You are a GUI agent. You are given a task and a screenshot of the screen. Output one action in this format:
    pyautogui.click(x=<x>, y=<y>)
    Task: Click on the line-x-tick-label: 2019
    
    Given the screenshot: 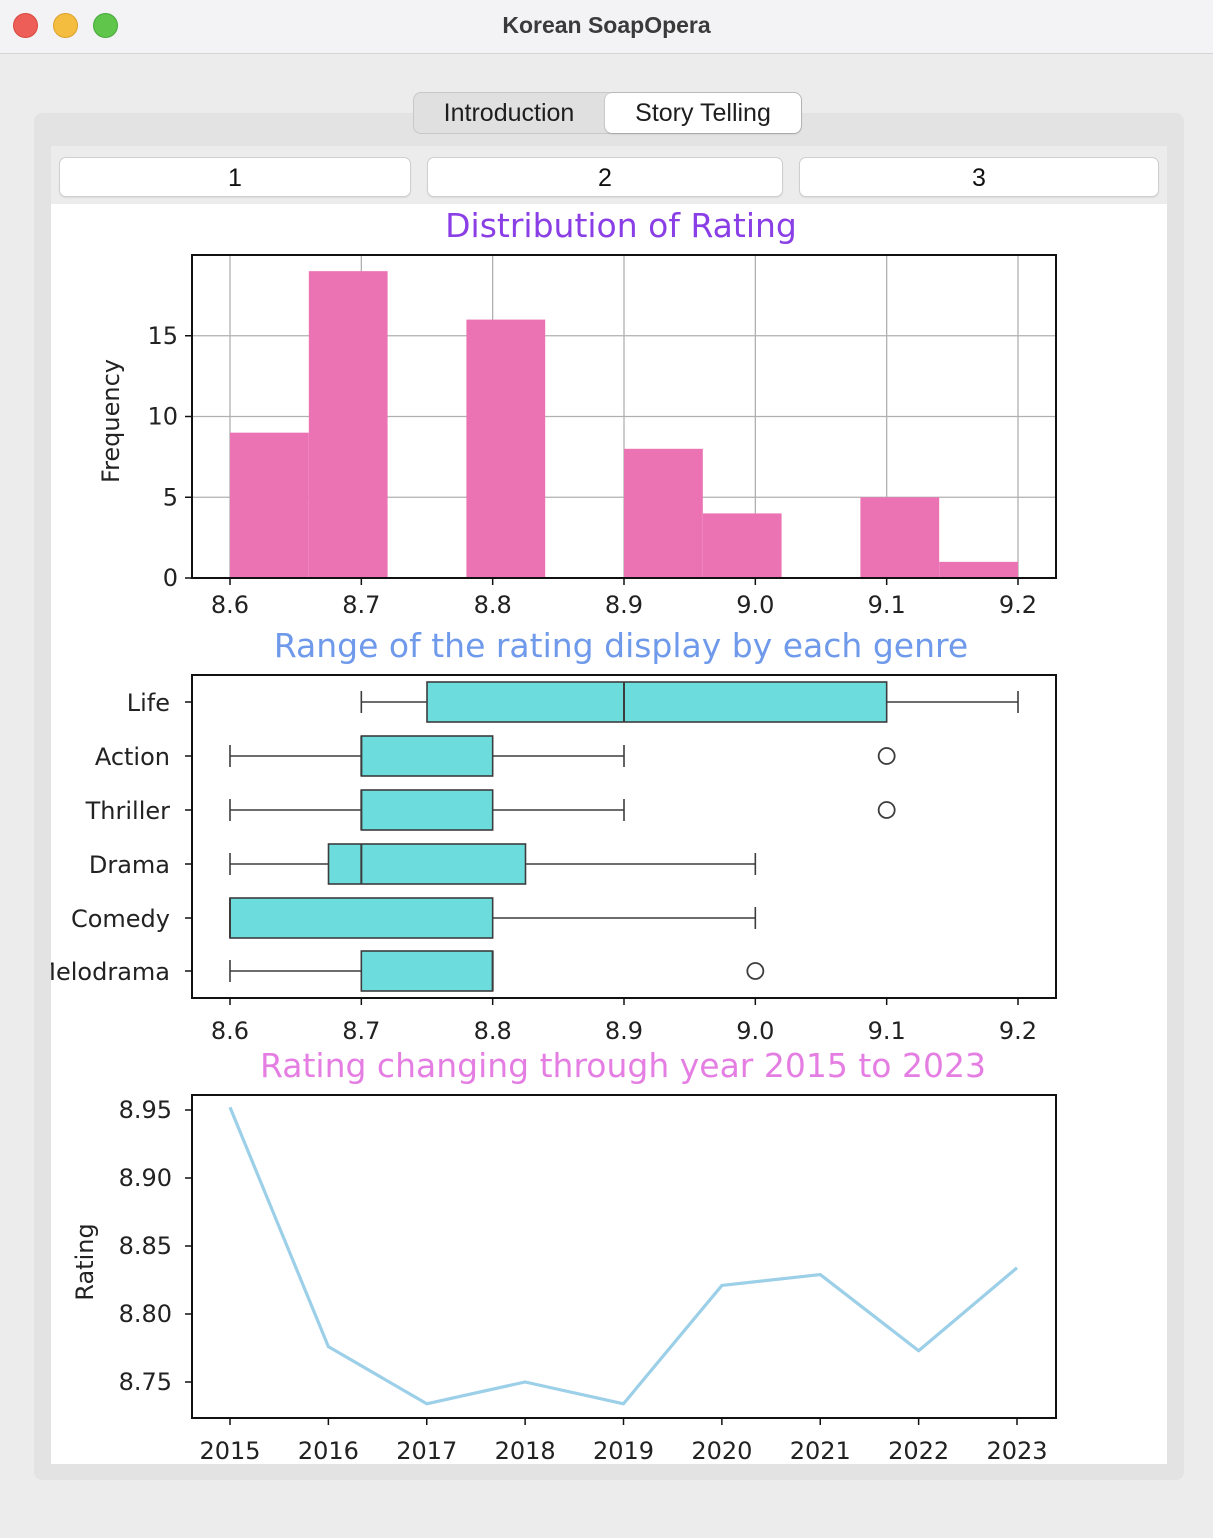 What is the action you would take?
    pyautogui.click(x=623, y=1451)
    